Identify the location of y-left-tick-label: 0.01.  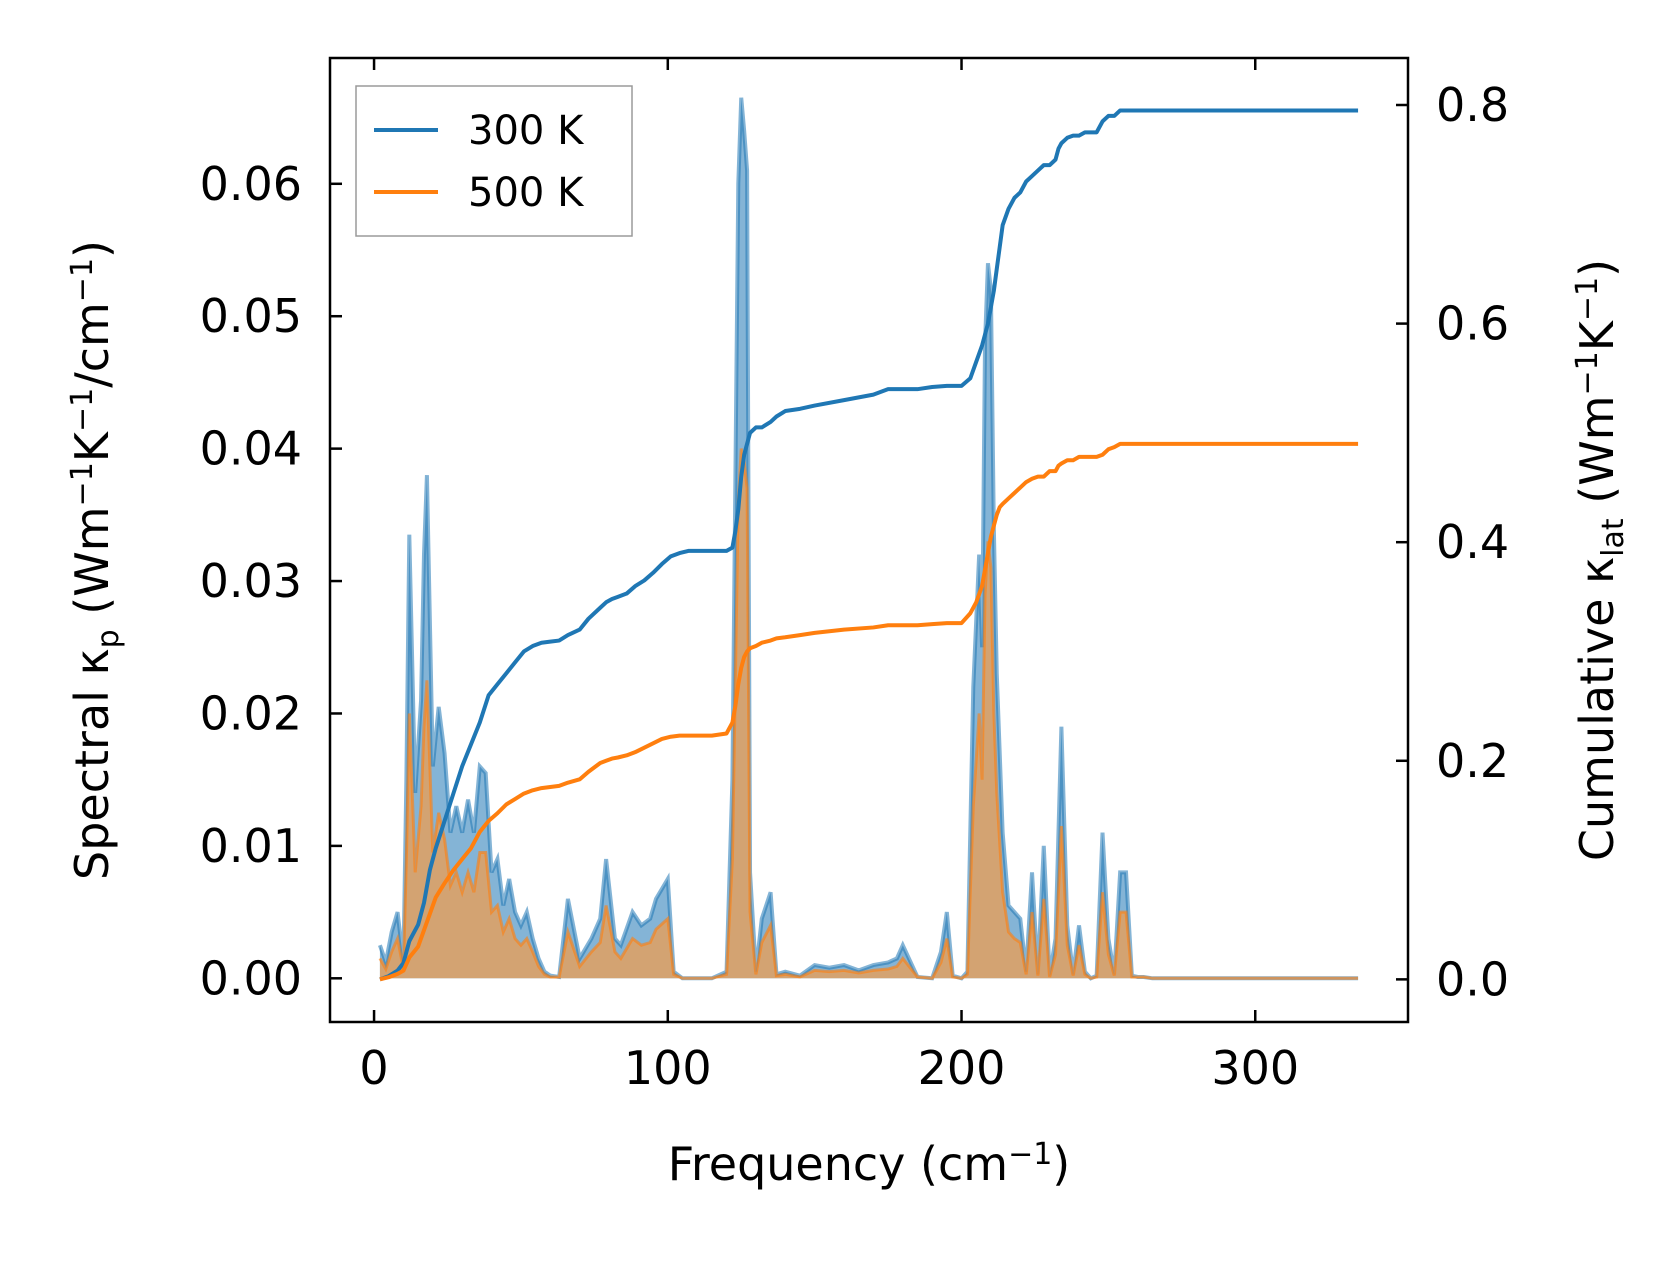
(251, 846).